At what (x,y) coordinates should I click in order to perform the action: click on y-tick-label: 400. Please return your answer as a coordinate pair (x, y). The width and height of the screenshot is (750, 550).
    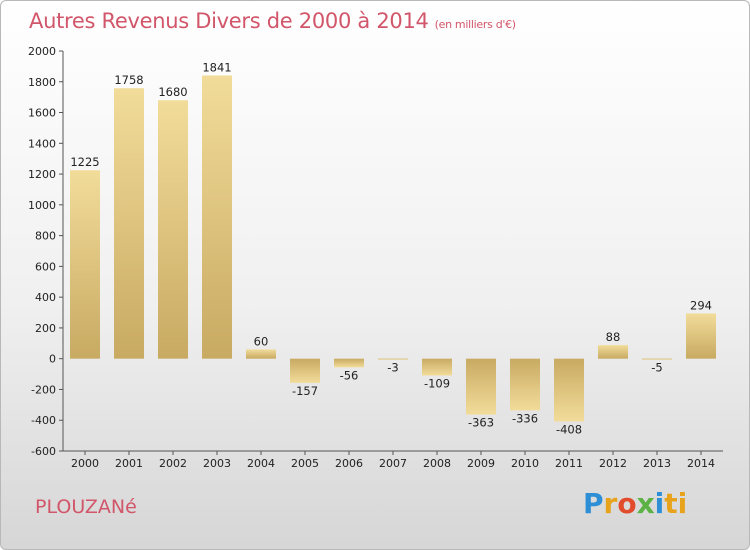
    Looking at the image, I should click on (45, 297).